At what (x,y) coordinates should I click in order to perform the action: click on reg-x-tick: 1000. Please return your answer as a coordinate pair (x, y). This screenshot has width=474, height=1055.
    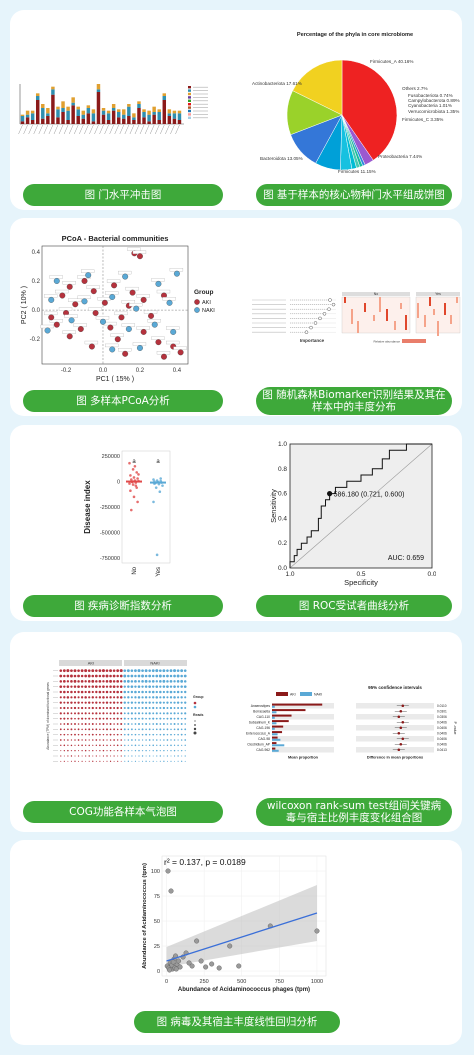
    Looking at the image, I should click on (317, 982).